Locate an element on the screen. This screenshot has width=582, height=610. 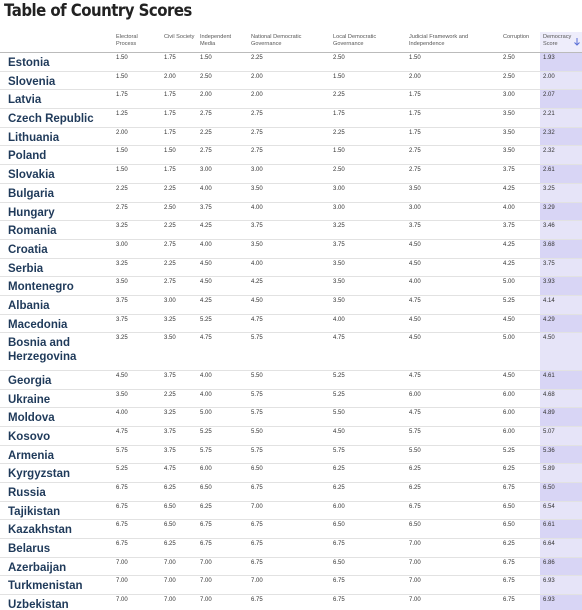
score-value: 6.00 is located at coordinates (509, 394).